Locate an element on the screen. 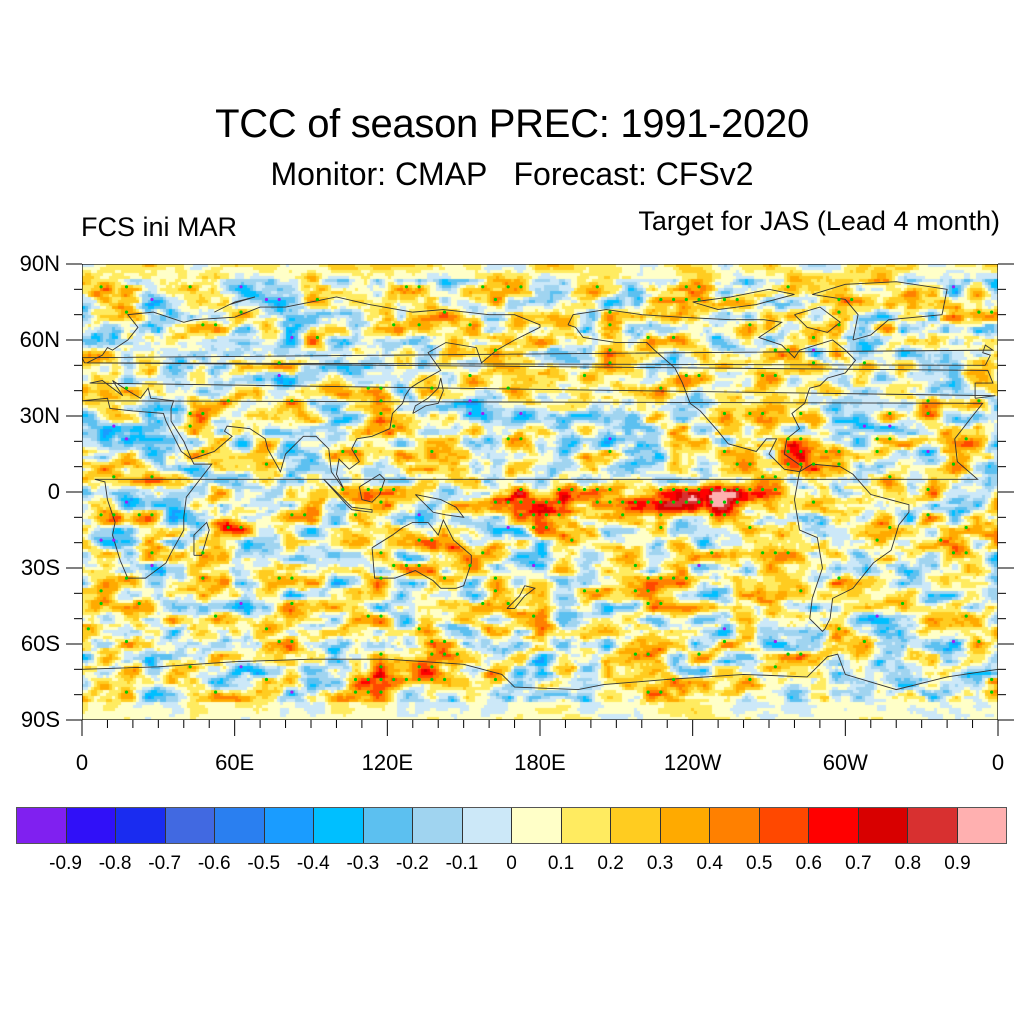 The height and width of the screenshot is (1024, 1024). colorbar-label: -0.3 is located at coordinates (363, 863).